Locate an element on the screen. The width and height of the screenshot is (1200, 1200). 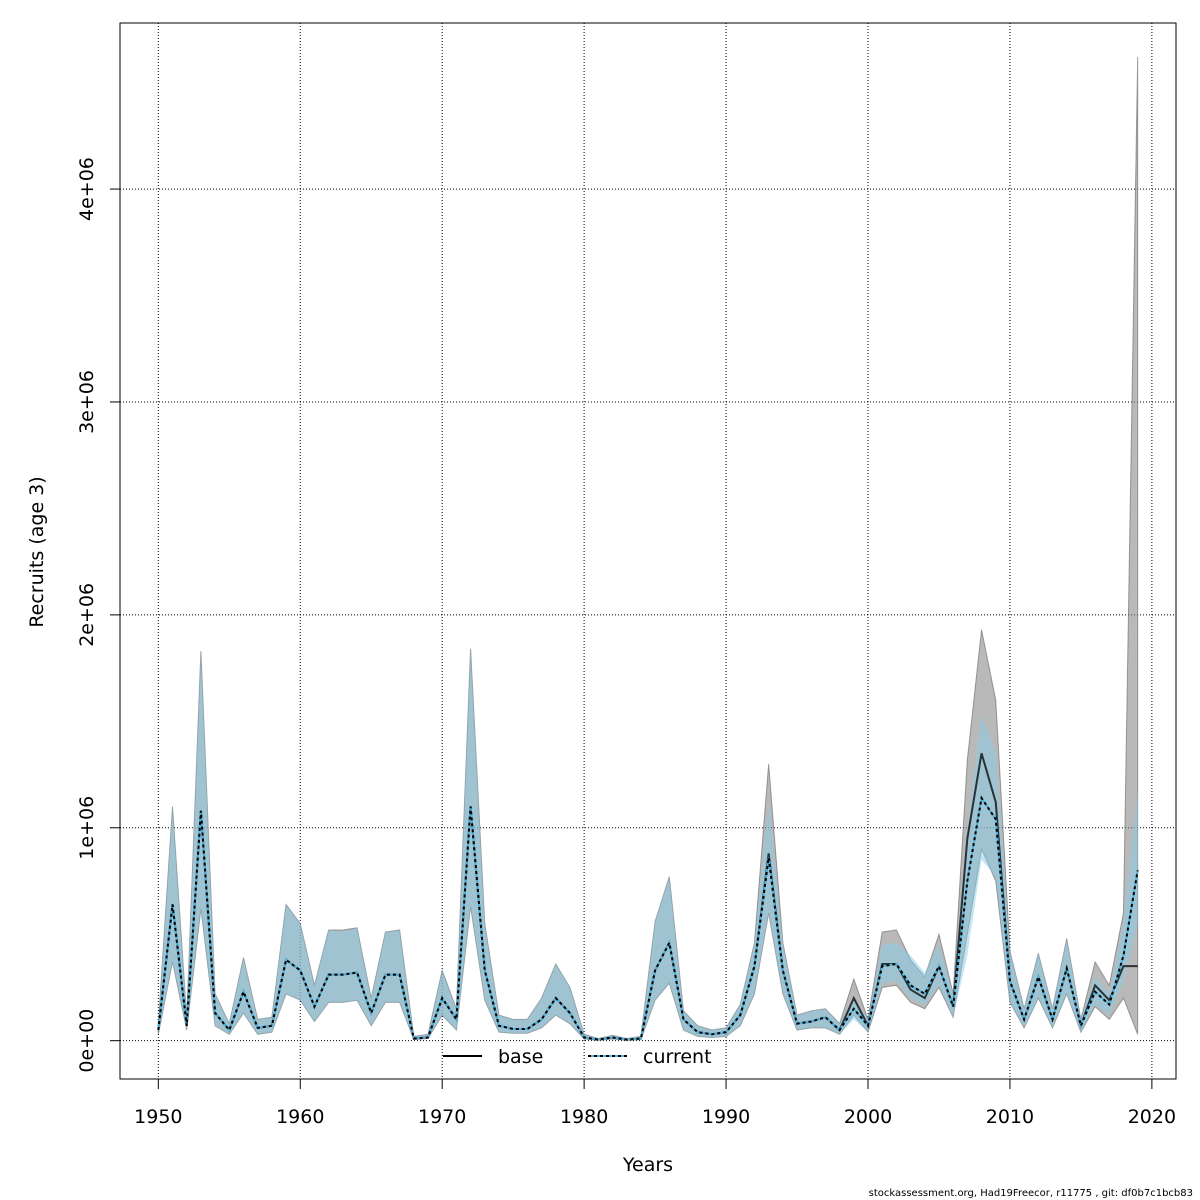
y-tick-label: 4e+06 is located at coordinates (87, 189).